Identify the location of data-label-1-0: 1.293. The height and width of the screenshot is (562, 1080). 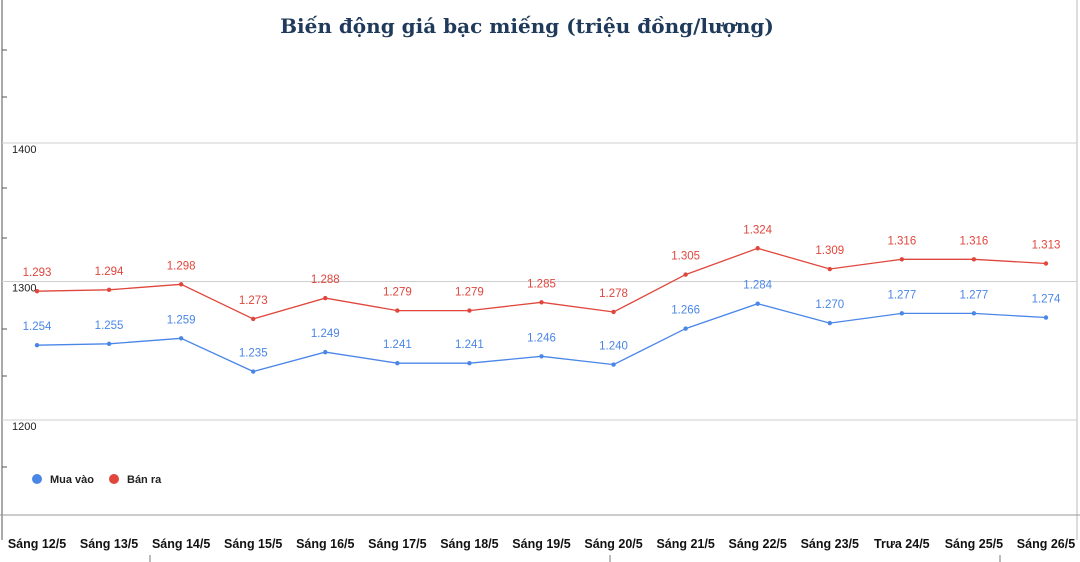
(37, 273).